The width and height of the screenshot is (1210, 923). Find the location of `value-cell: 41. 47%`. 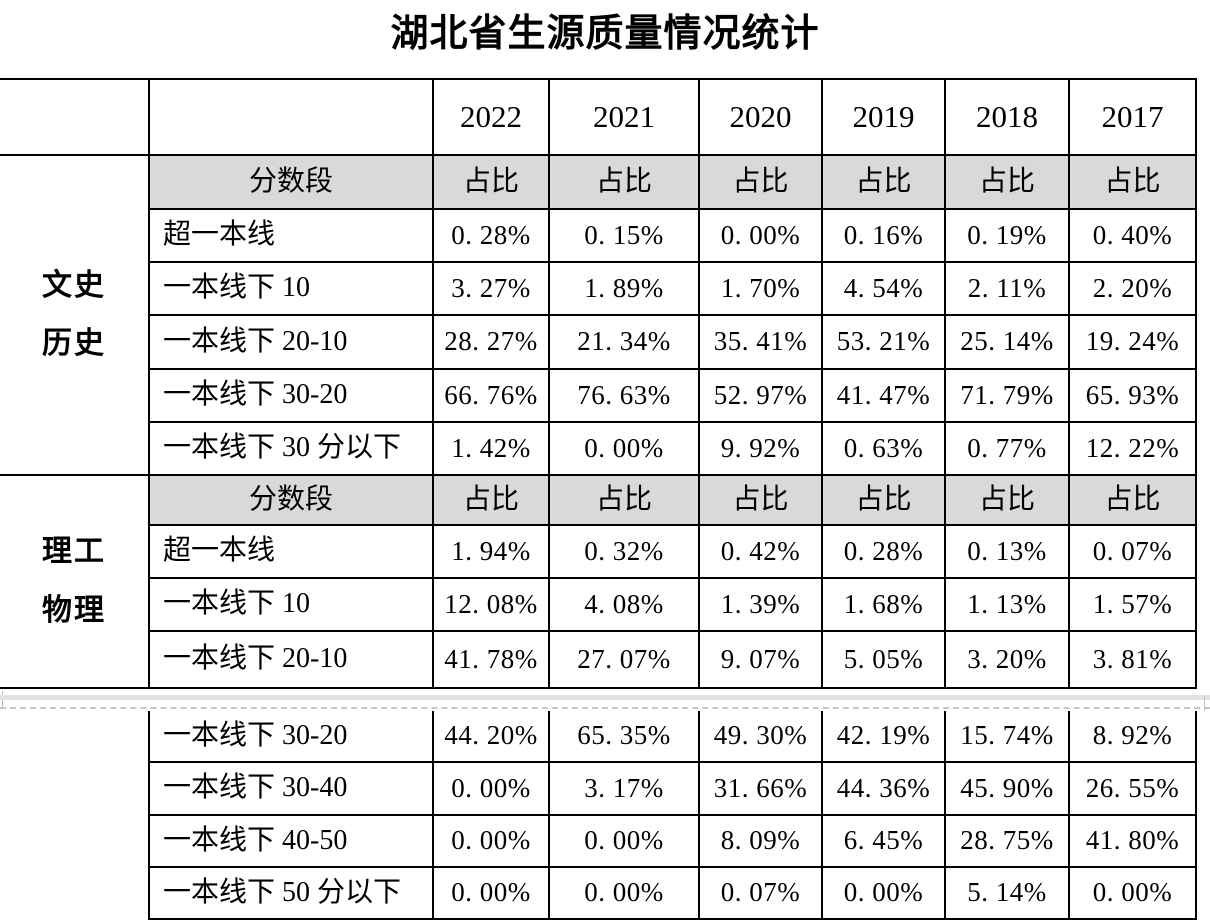

value-cell: 41. 47% is located at coordinates (883, 395).